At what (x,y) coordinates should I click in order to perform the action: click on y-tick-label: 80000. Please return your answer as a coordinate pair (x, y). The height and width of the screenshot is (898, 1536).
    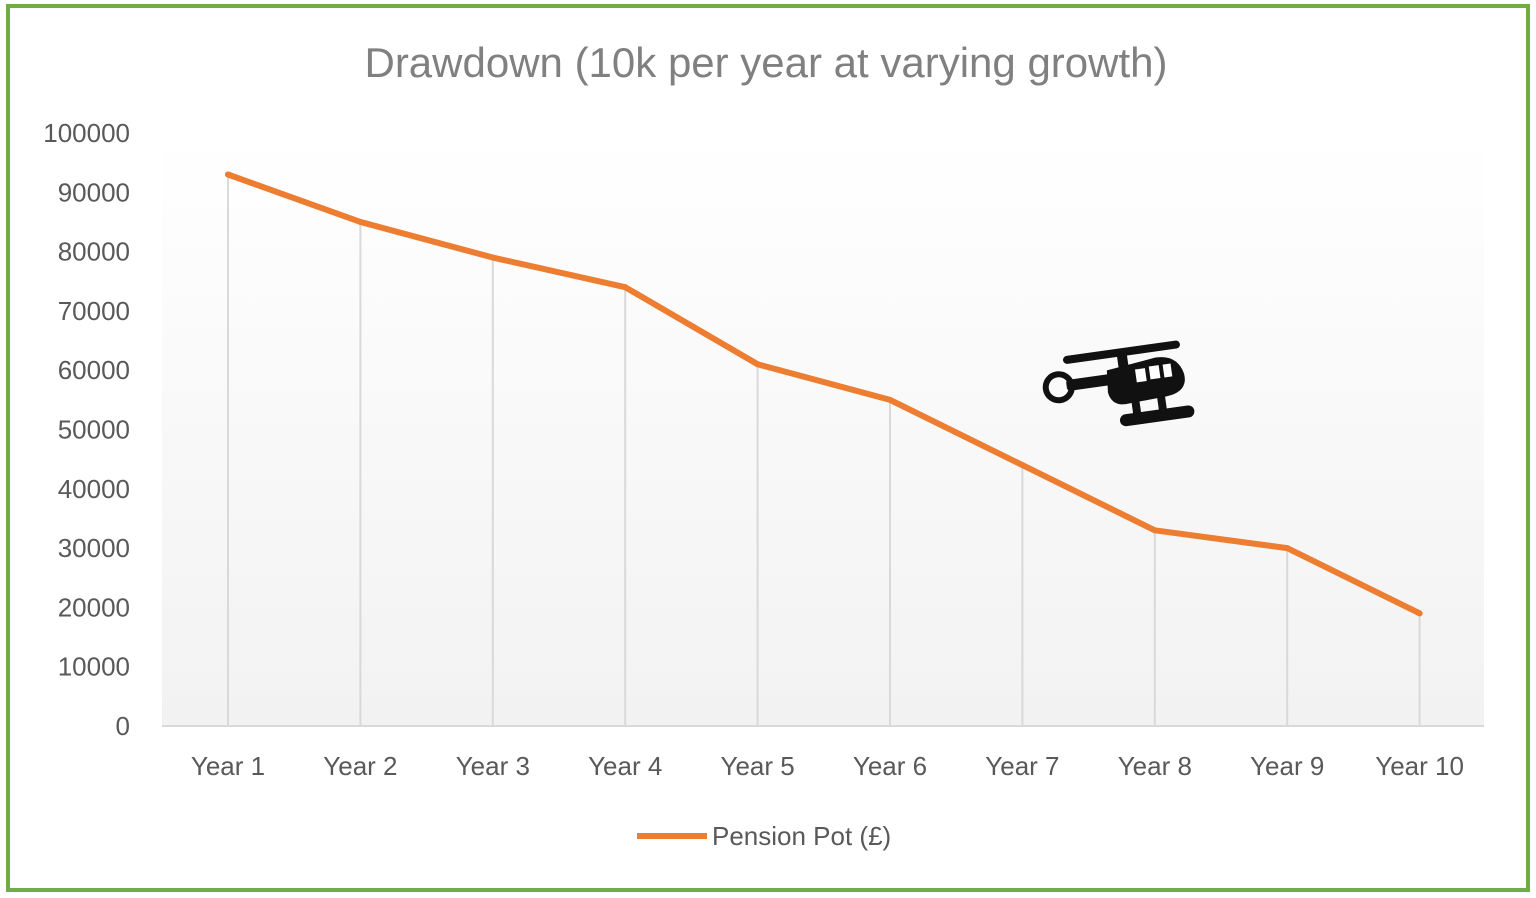
    Looking at the image, I should click on (94, 252).